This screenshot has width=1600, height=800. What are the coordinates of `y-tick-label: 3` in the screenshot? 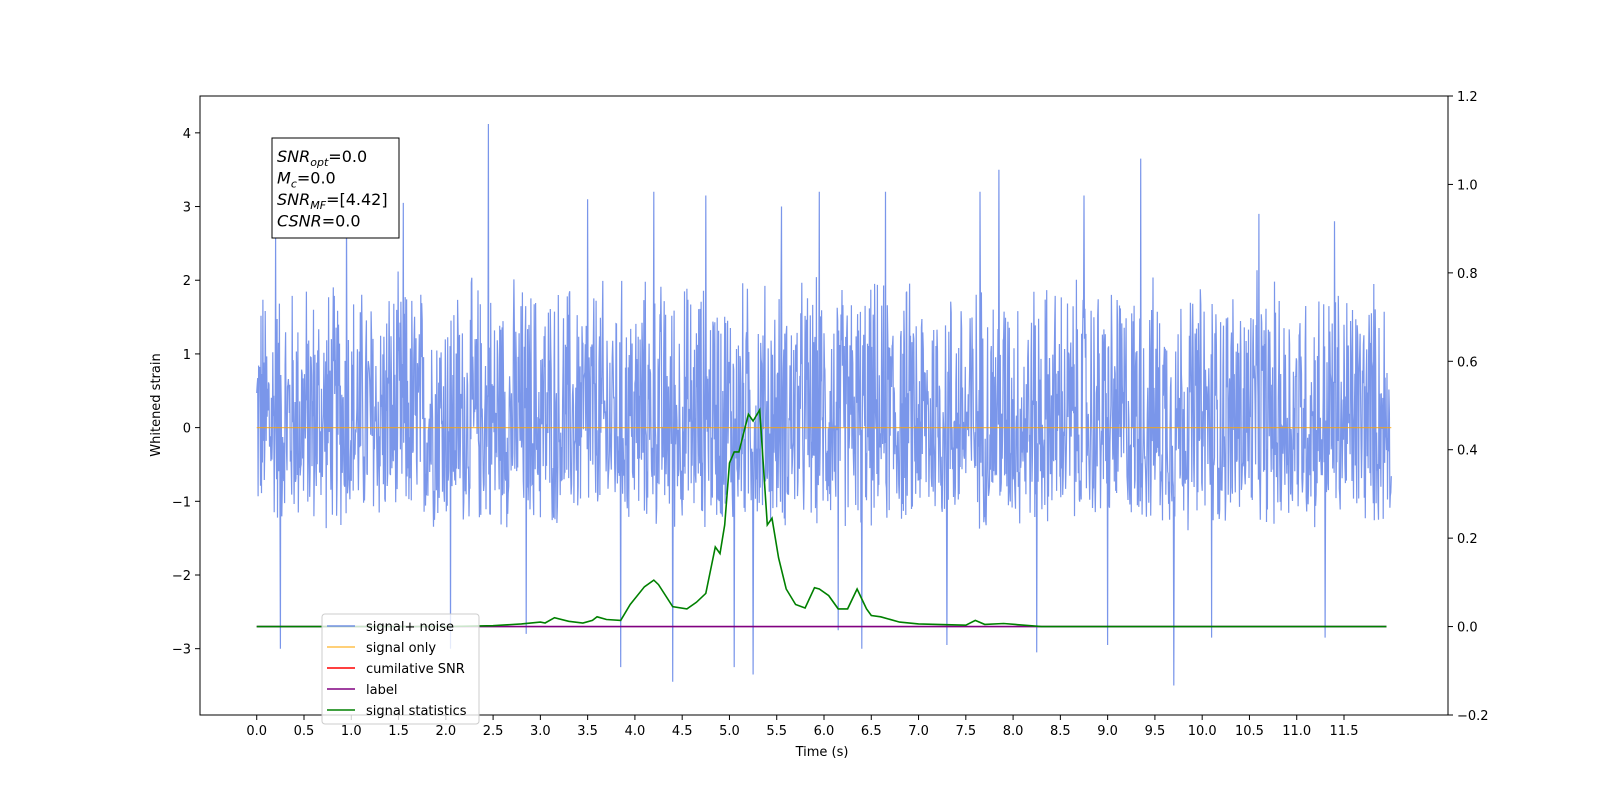 It's located at (187, 208).